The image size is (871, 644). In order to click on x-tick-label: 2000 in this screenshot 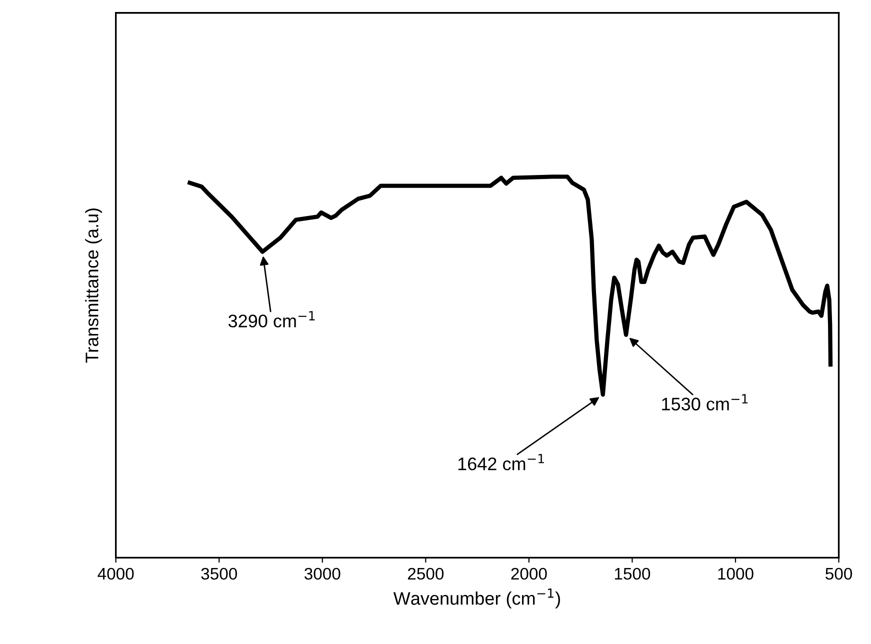, I will do `click(529, 574)`.